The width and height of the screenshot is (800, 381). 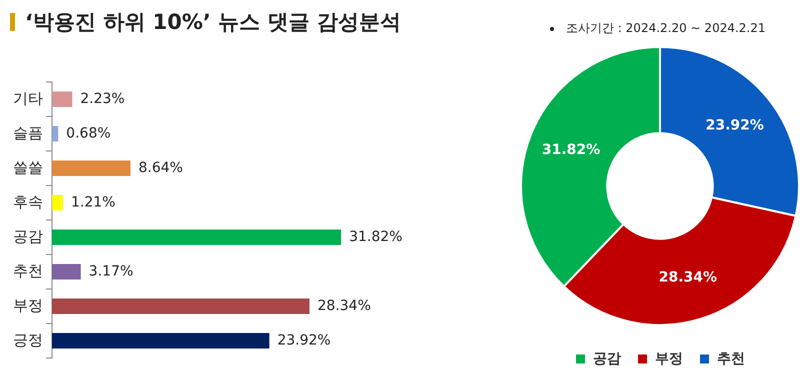 I want to click on text: 조사기간 : 2024.2.20 ~ 2024.2.21, so click(x=666, y=28).